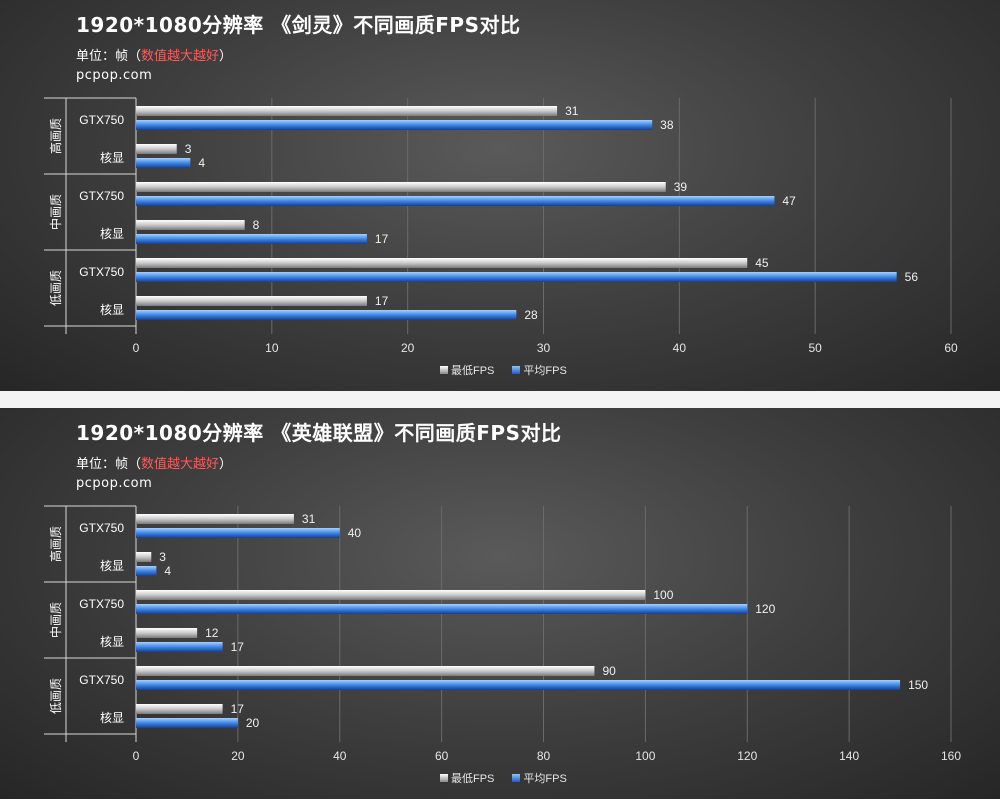 This screenshot has width=1000, height=799. What do you see at coordinates (256, 225) in the screenshot?
I see `data-label: 8` at bounding box center [256, 225].